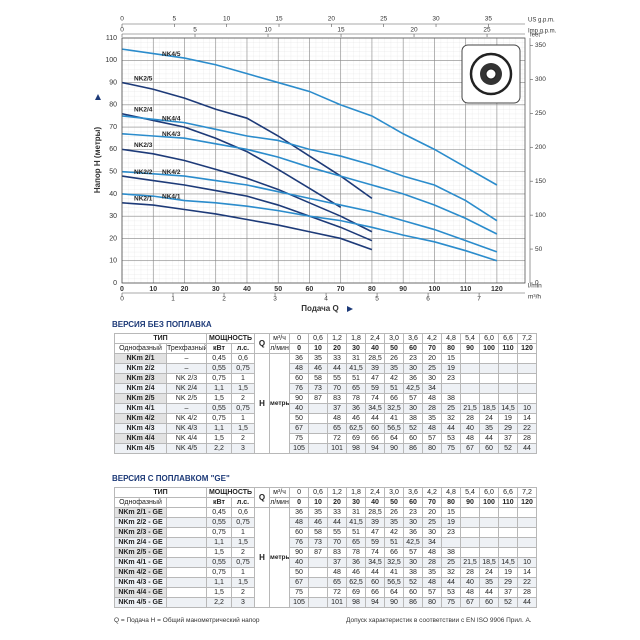 This screenshot has width=640, height=640. I want to click on x3-tick-label: 5, so click(195, 30).